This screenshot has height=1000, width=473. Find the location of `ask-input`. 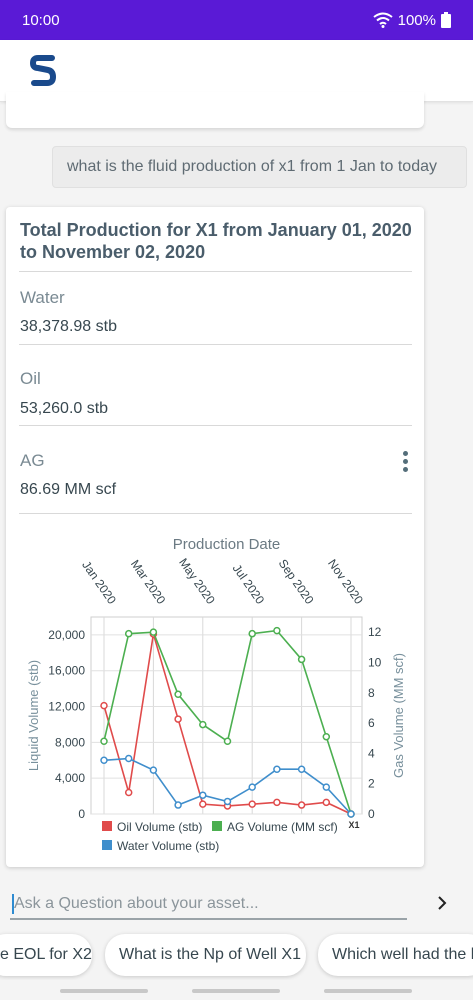

ask-input is located at coordinates (209, 904).